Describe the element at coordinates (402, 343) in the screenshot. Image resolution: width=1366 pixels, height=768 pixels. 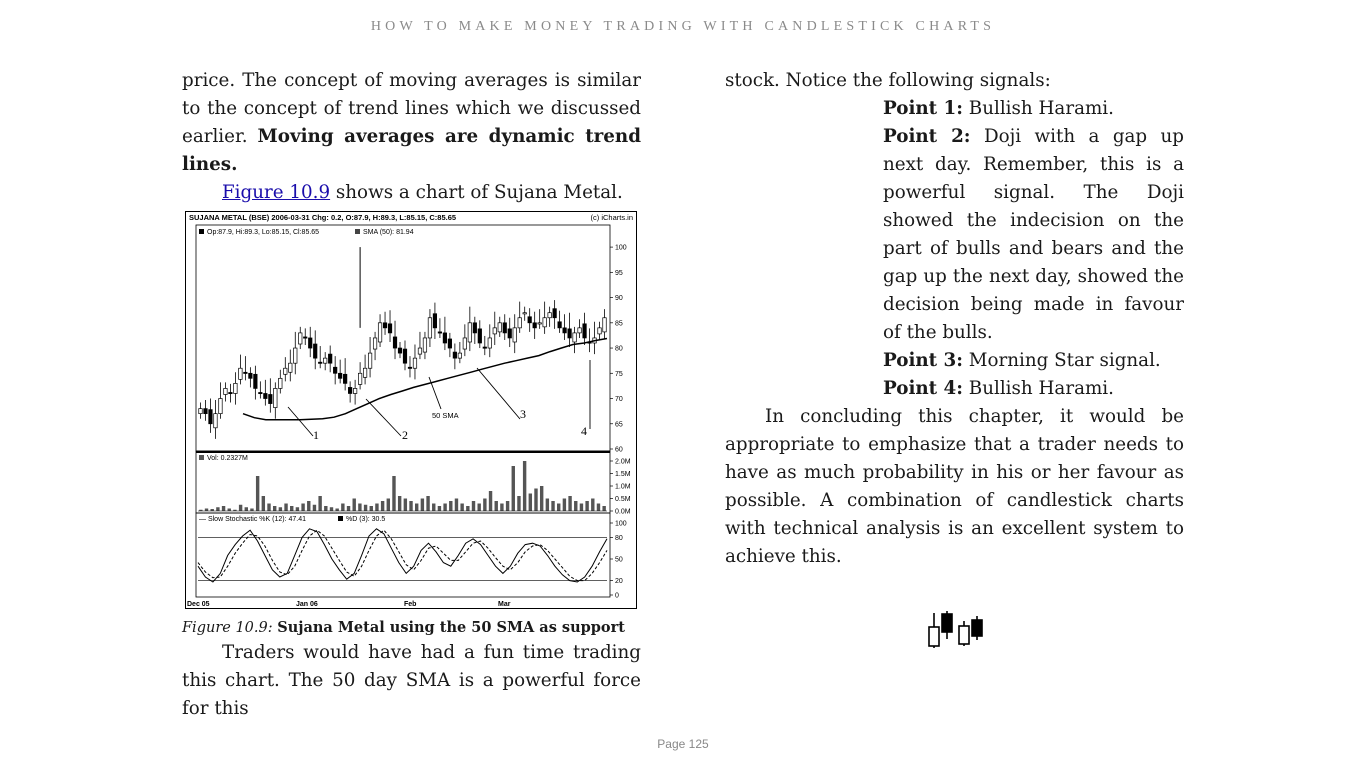
I see `candles` at that location.